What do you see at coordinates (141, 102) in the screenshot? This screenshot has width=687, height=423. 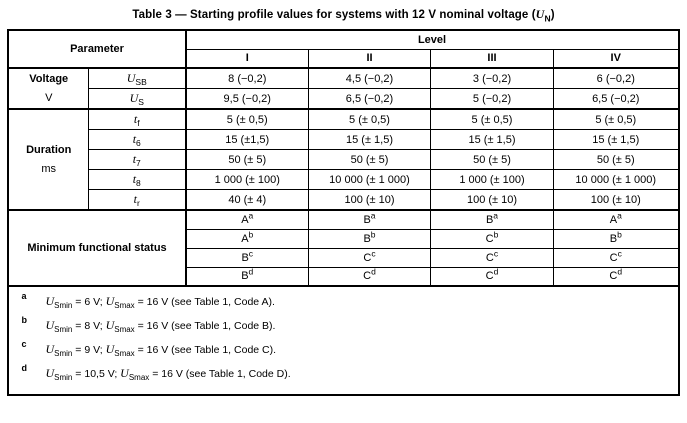 I see `symbol-us-sub: S` at bounding box center [141, 102].